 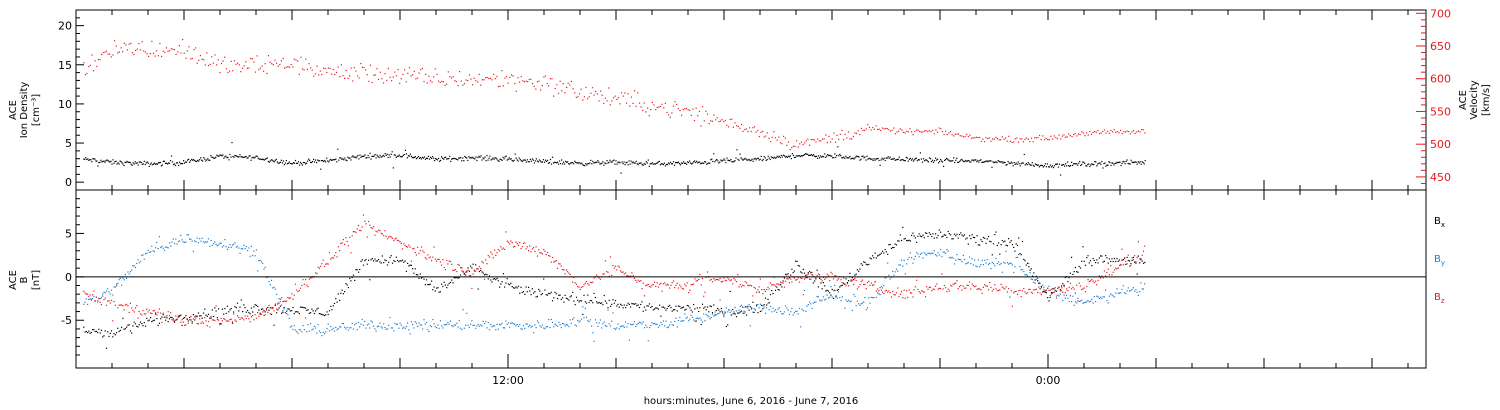 What do you see at coordinates (36, 110) in the screenshot?
I see `density-axis-label-3: [cm⁻³]` at bounding box center [36, 110].